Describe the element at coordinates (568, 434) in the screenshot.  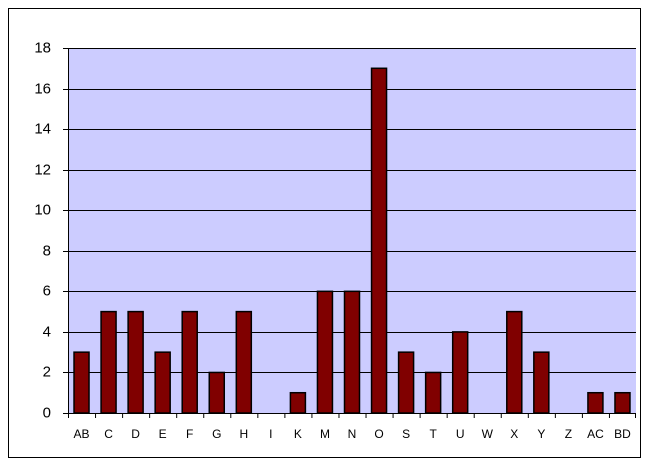
I see `x-tick-label: Z` at that location.